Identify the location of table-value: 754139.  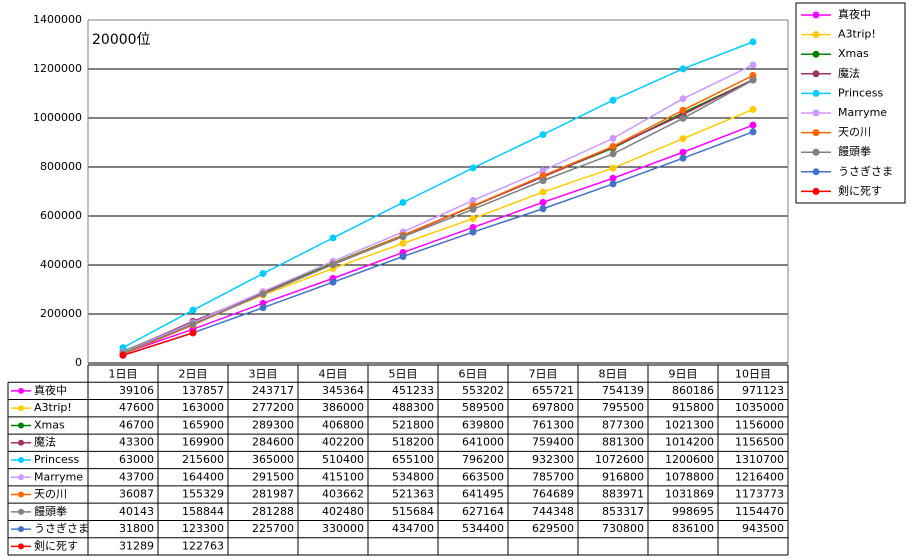
(623, 390).